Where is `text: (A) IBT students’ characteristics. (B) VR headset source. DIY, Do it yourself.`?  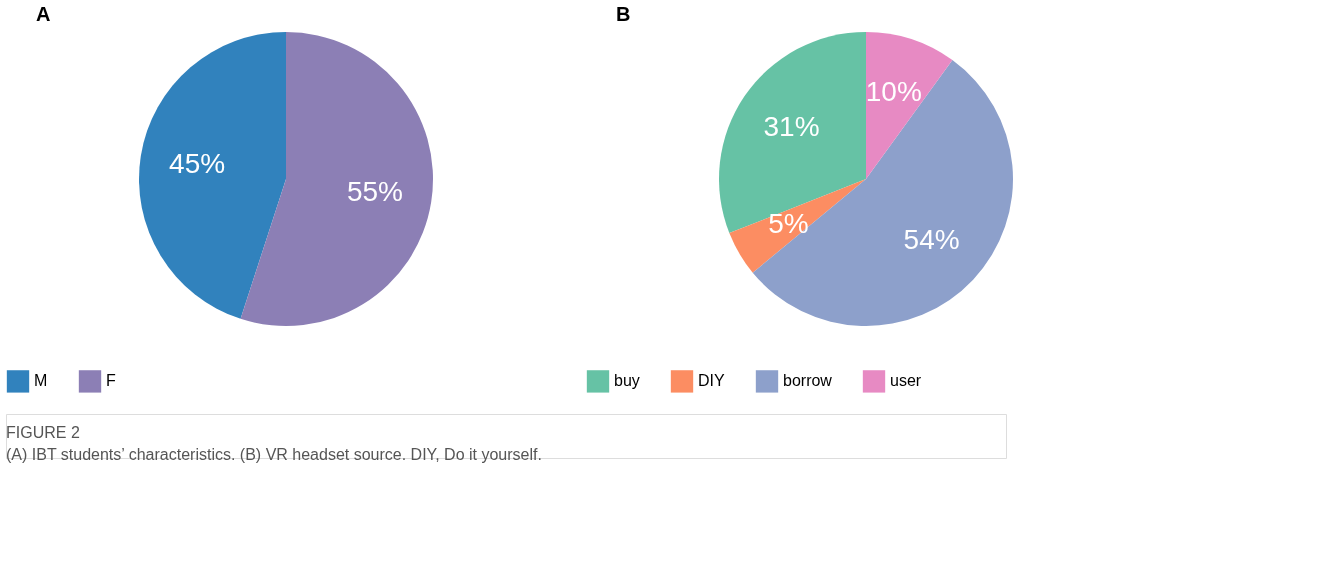
text: (A) IBT students’ characteristics. (B) VR headset source. DIY, Do it yourself. is located at coordinates (274, 454).